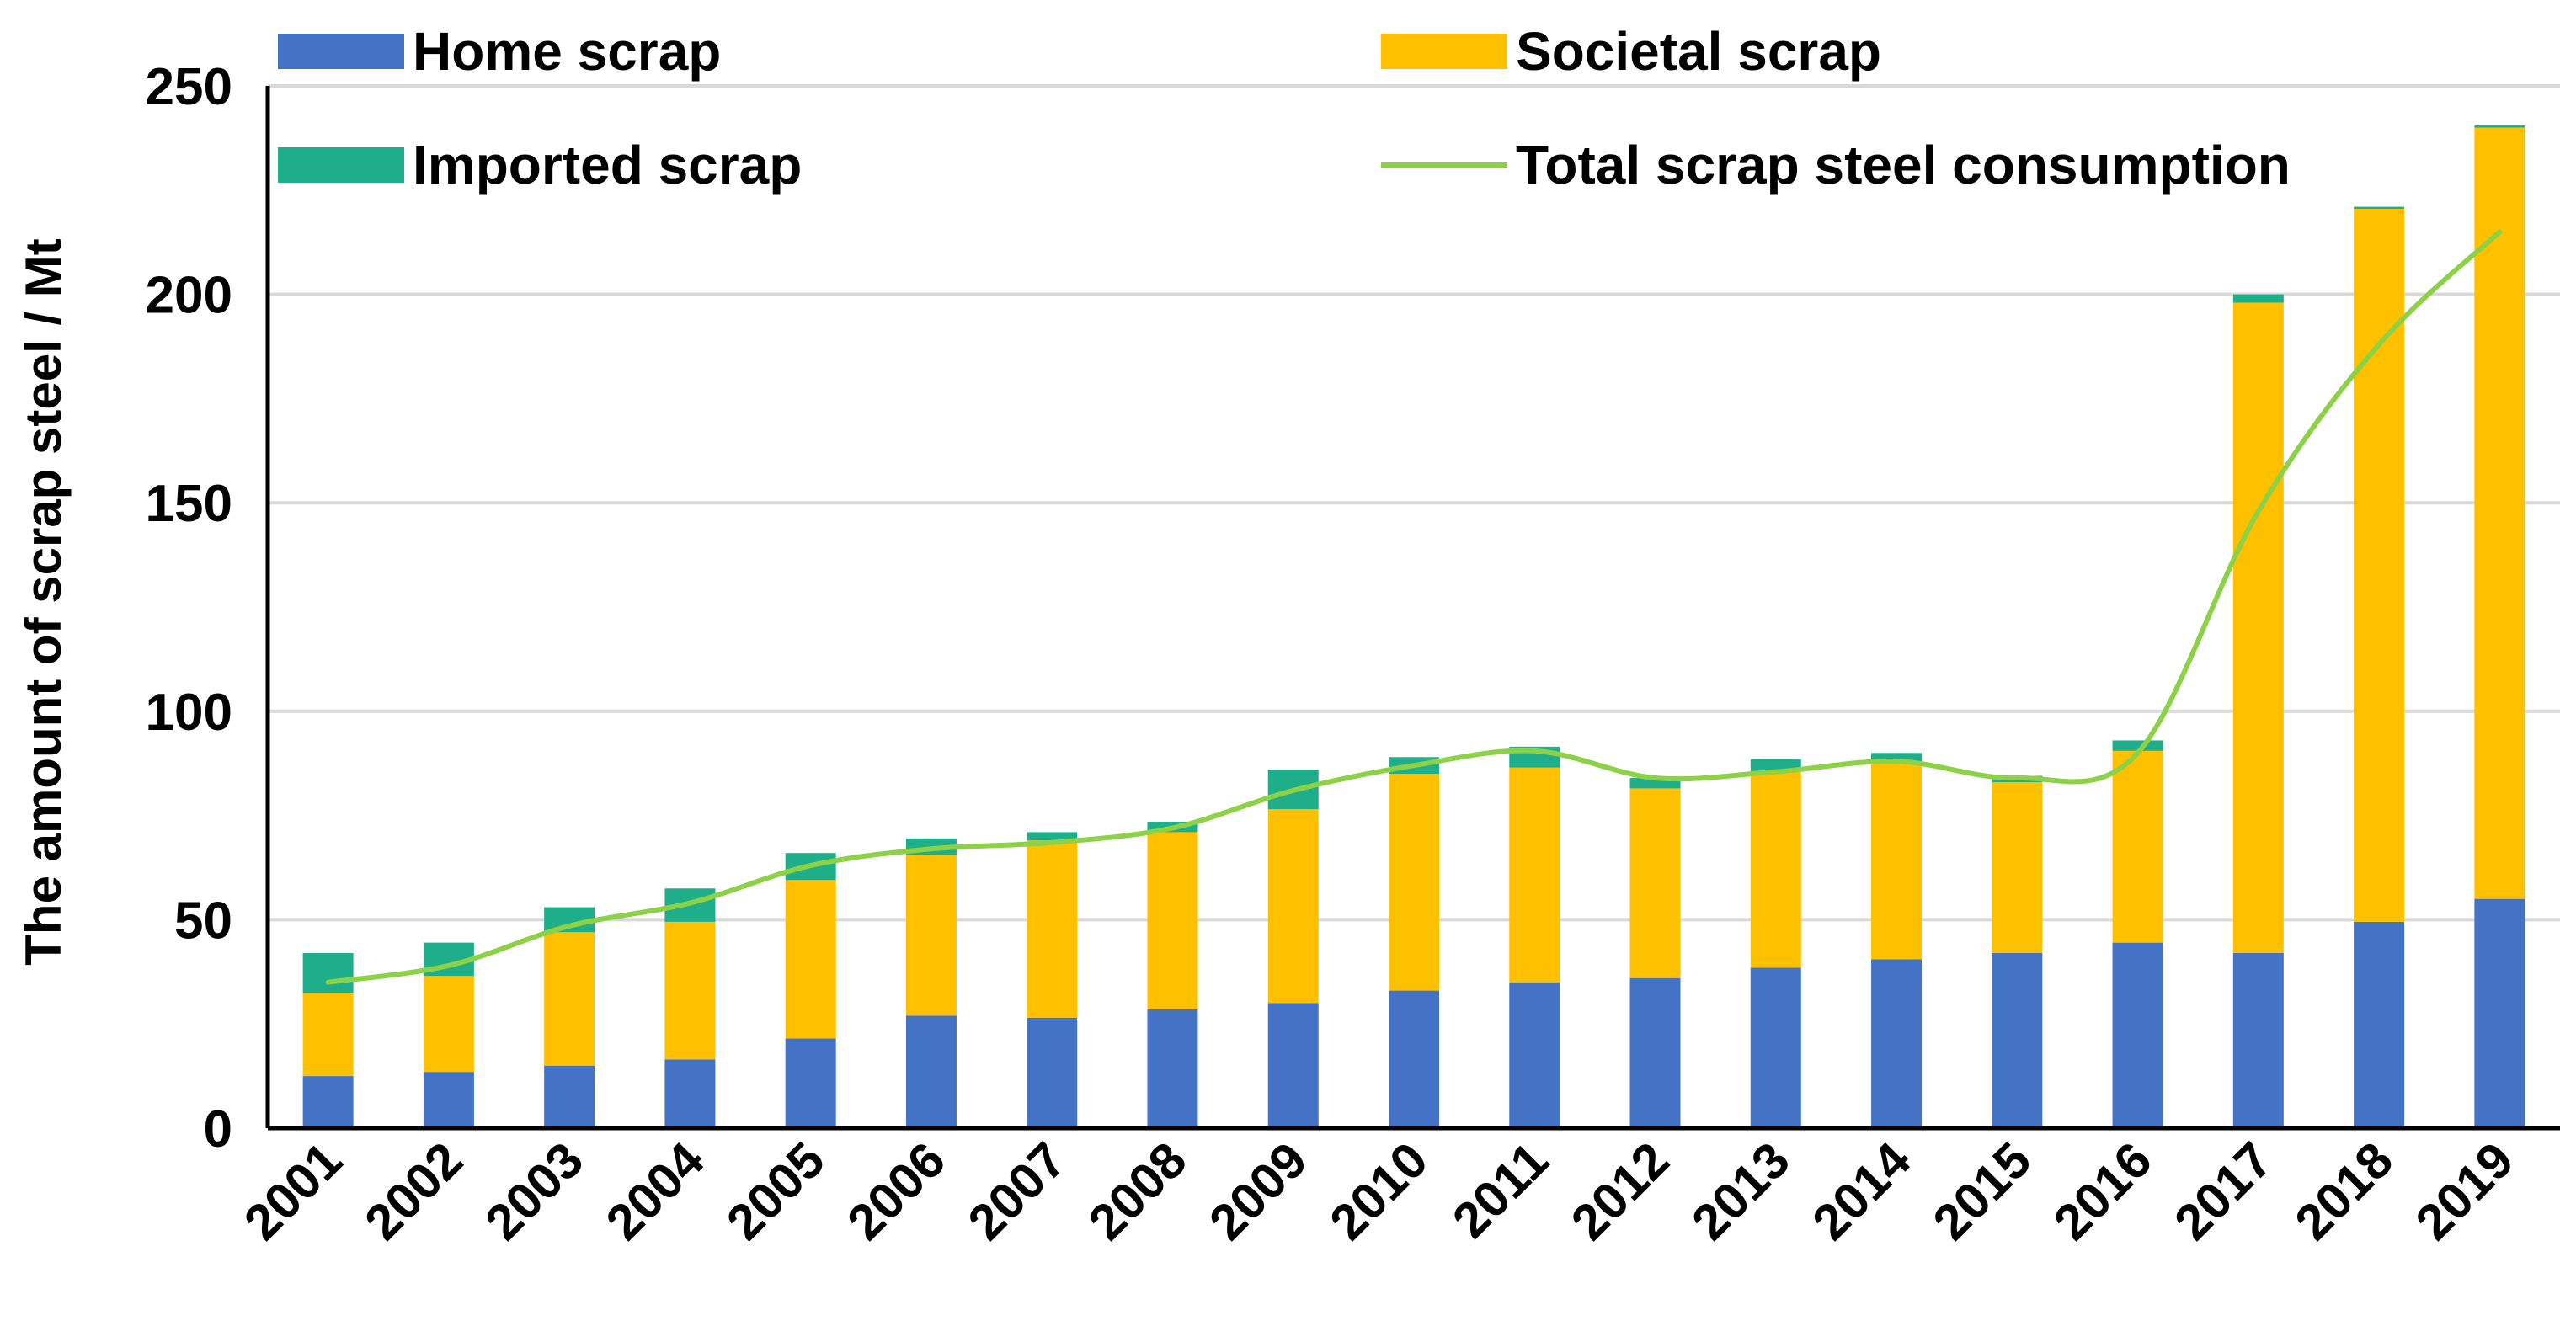  What do you see at coordinates (1414, 883) in the screenshot?
I see `bar-societal-scrap-2010` at bounding box center [1414, 883].